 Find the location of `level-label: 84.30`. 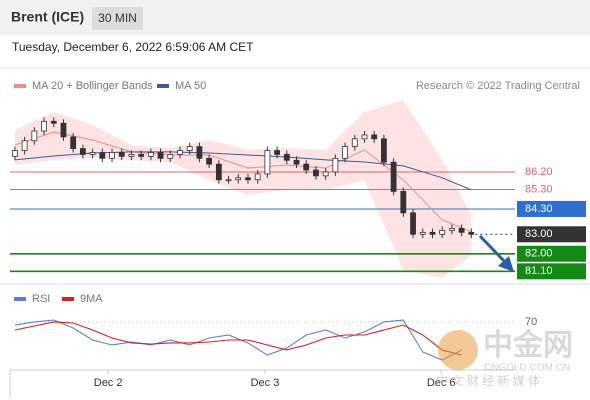

level-label: 84.30 is located at coordinates (539, 209).